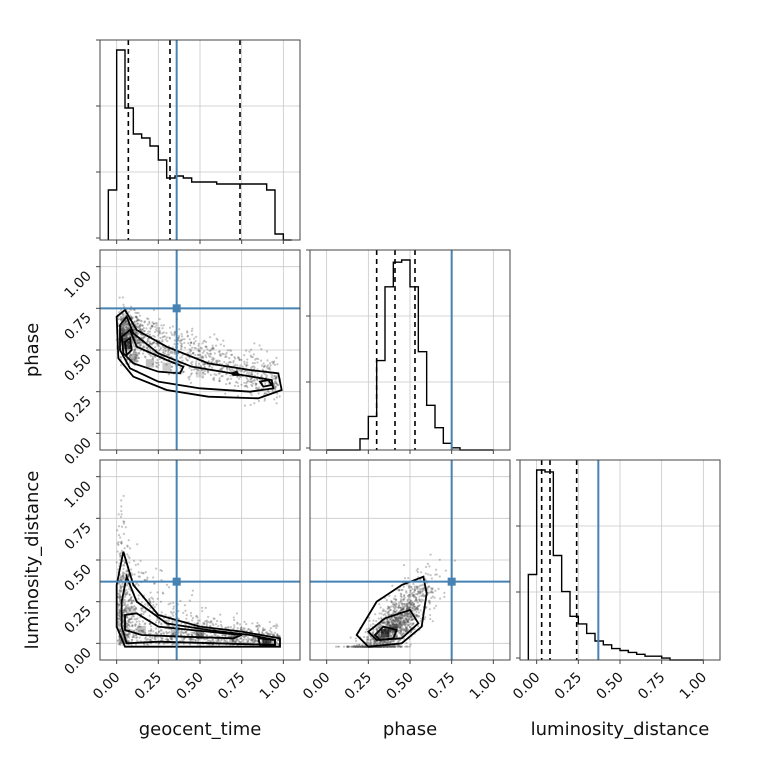 The image size is (760, 760). I want to click on x-axis-label-geocent_time: geocent_time, so click(200, 729).